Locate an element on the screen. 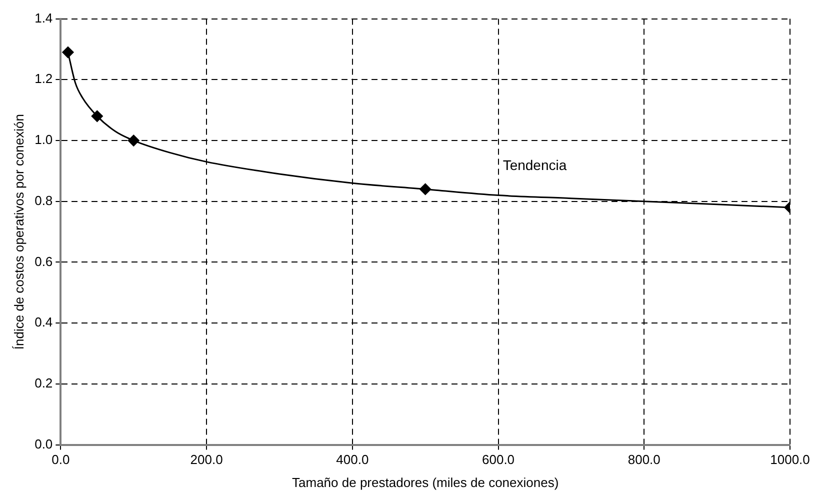 Image resolution: width=828 pixels, height=503 pixels. point is located at coordinates (68, 52).